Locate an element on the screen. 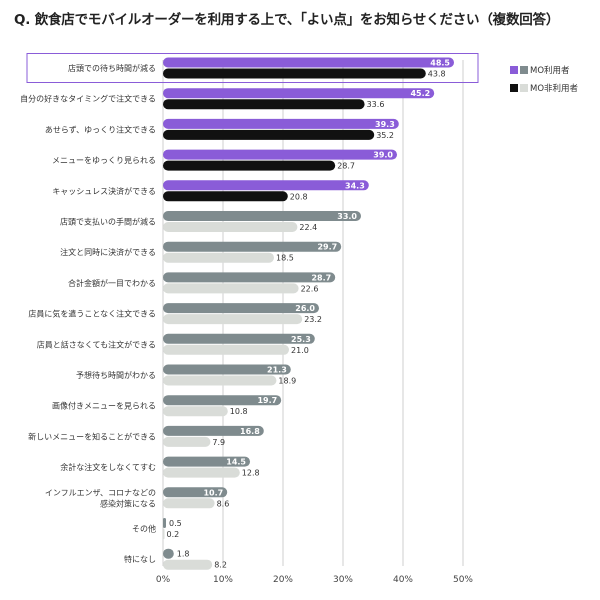 This screenshot has height=600, width=600. x-tick-label: 10% is located at coordinates (223, 580).